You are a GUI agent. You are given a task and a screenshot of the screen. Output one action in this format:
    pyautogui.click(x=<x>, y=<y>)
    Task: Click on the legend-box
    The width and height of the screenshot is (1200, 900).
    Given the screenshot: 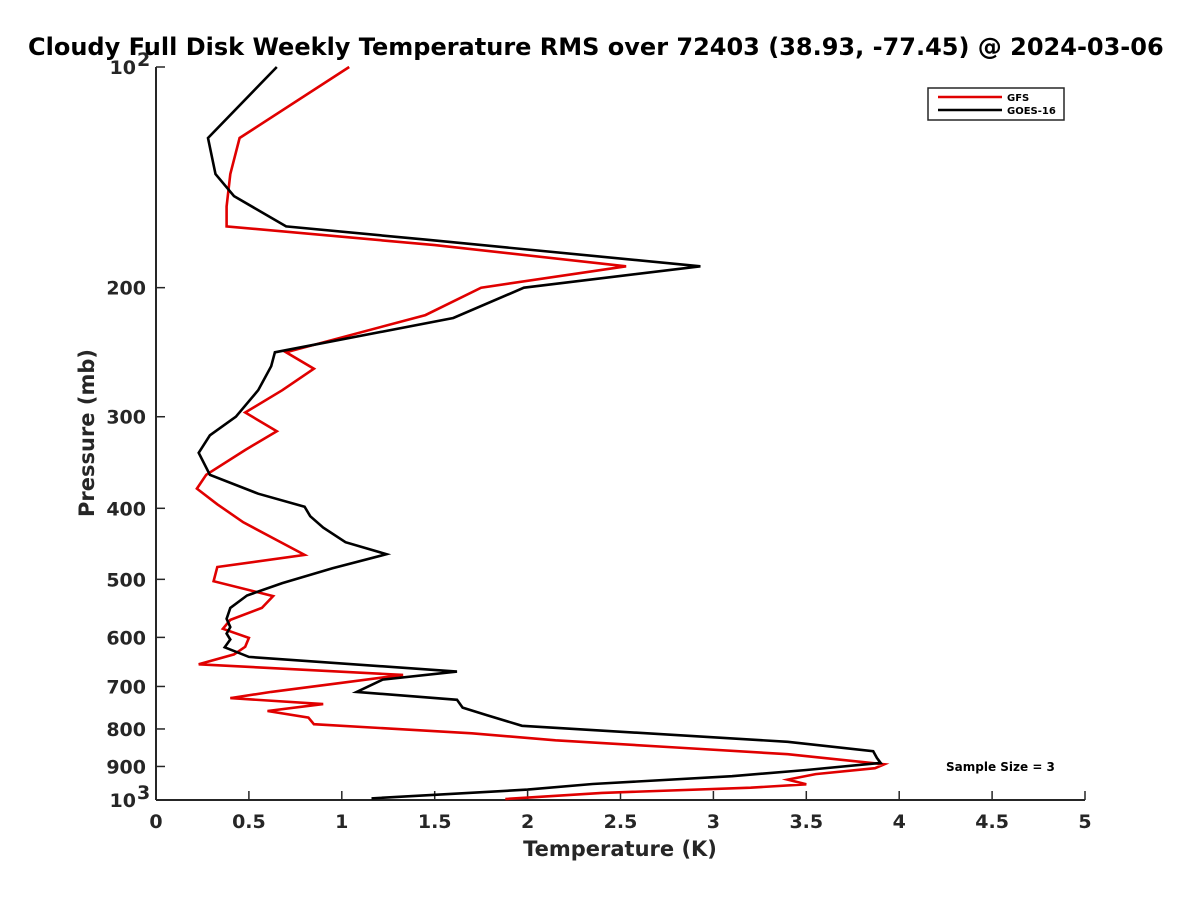 What is the action you would take?
    pyautogui.click(x=996, y=104)
    